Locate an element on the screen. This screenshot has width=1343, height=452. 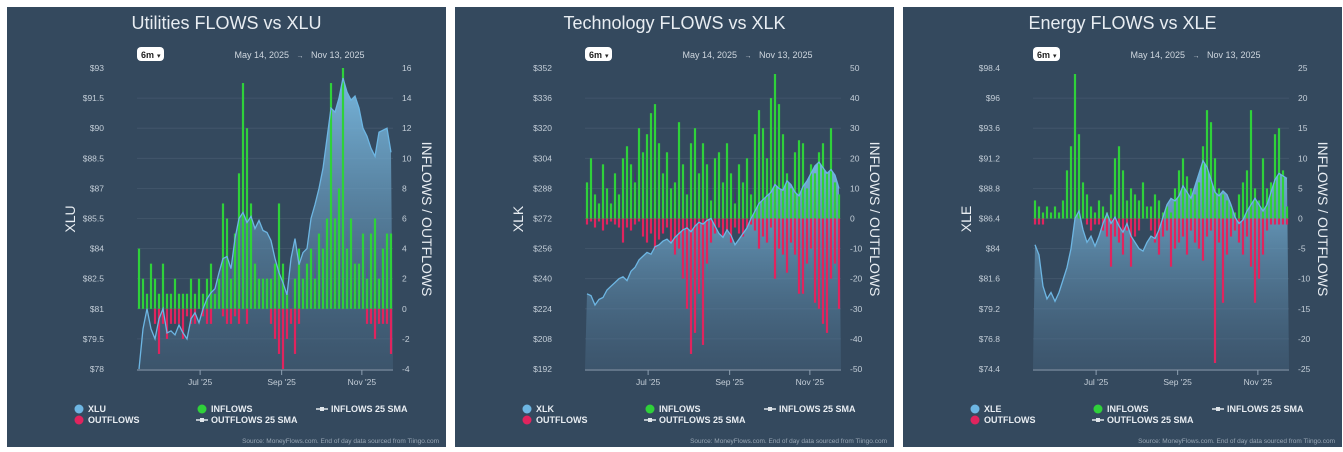
legend-item-price: XLU is located at coordinates (90, 409).